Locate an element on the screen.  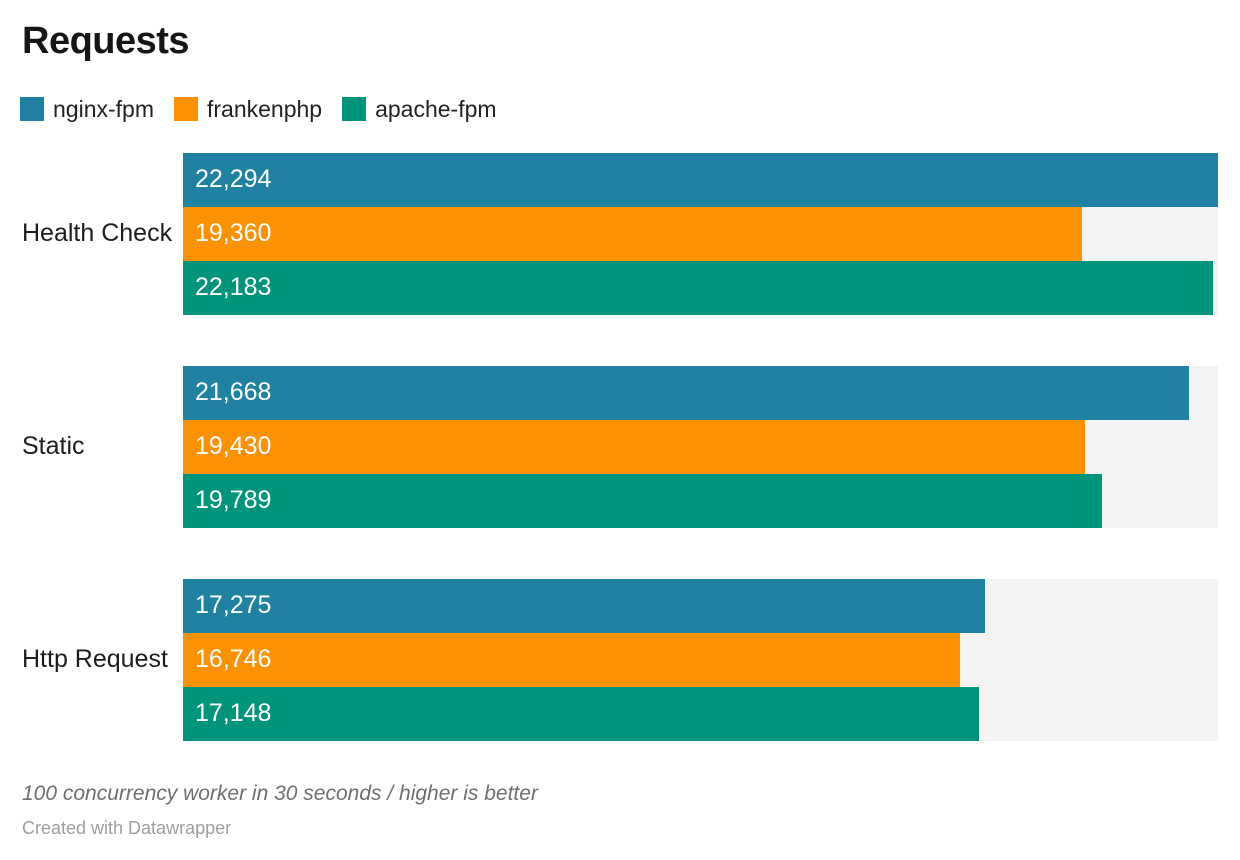
category-label: Static is located at coordinates (53, 446).